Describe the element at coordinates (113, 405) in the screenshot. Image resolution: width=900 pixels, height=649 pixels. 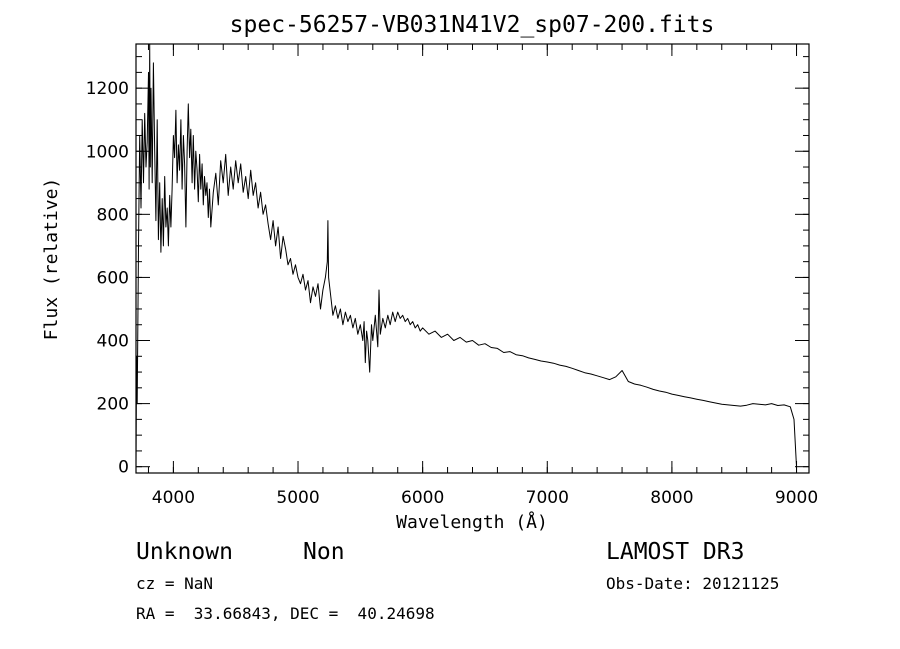
I see `y-tick-label: 200` at that location.